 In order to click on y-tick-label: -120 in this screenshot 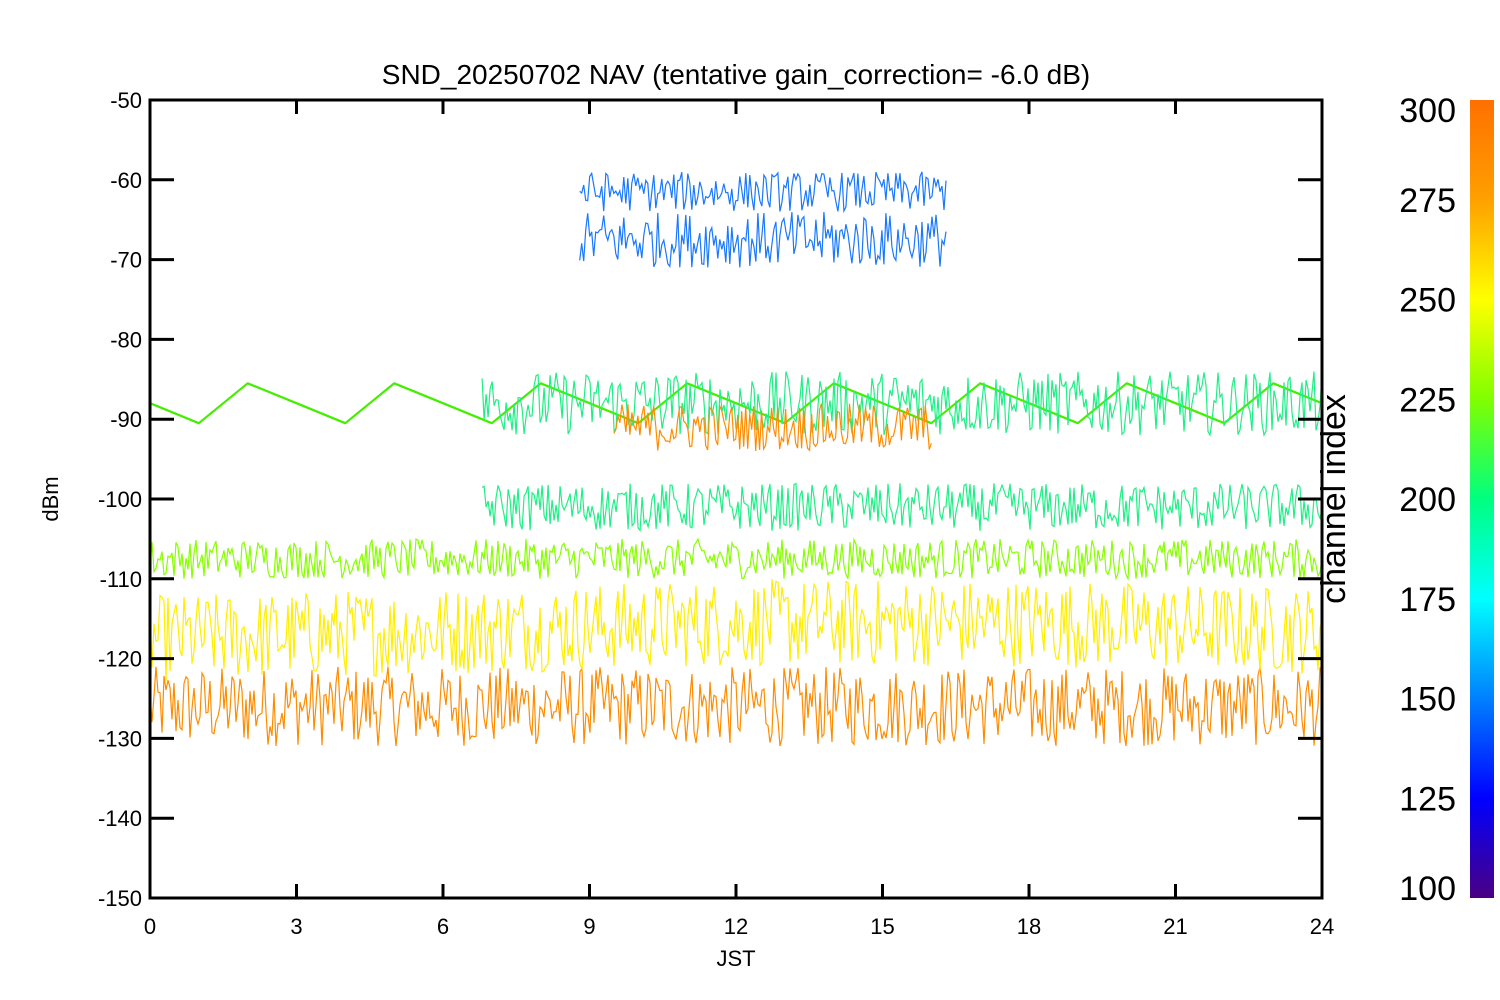, I will do `click(120, 659)`.